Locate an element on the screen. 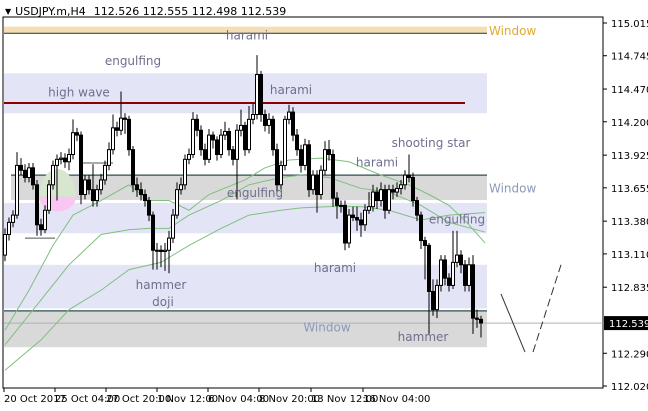 The width and height of the screenshot is (648, 411). y-tick-label: 113.380 is located at coordinates (629, 222).